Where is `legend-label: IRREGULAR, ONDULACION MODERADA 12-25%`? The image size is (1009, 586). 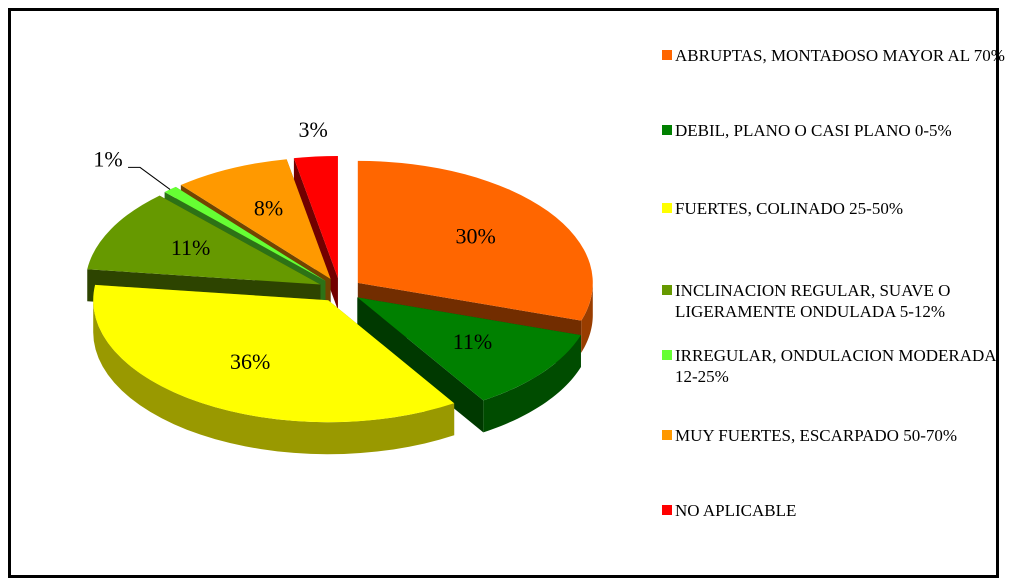
legend-label: IRREGULAR, ONDULACION MODERADA 12-25% is located at coordinates (835, 366).